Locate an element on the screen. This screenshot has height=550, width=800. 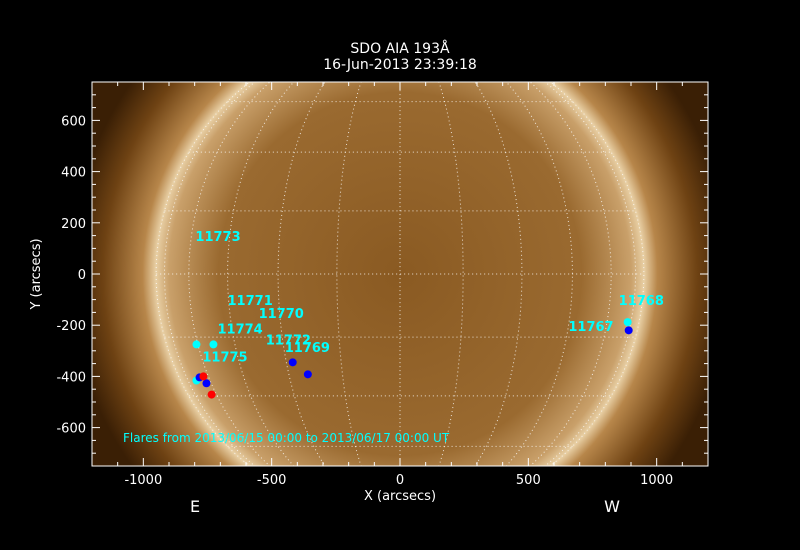
active-region-label: 11772 is located at coordinates (288, 340).